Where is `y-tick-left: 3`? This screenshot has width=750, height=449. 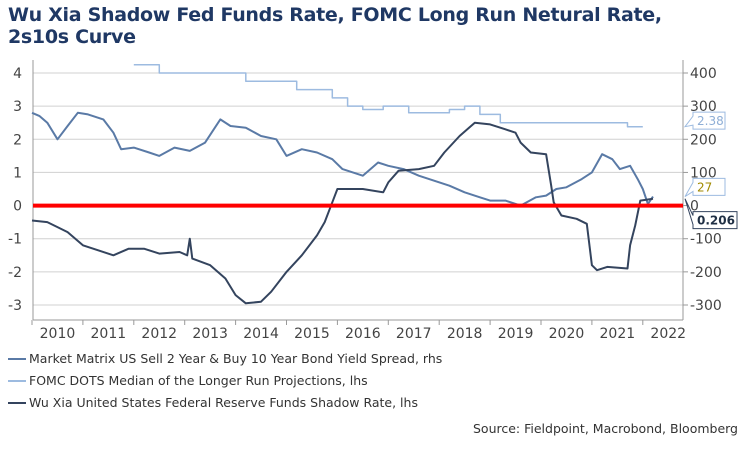 y-tick-left: 3 is located at coordinates (17, 107).